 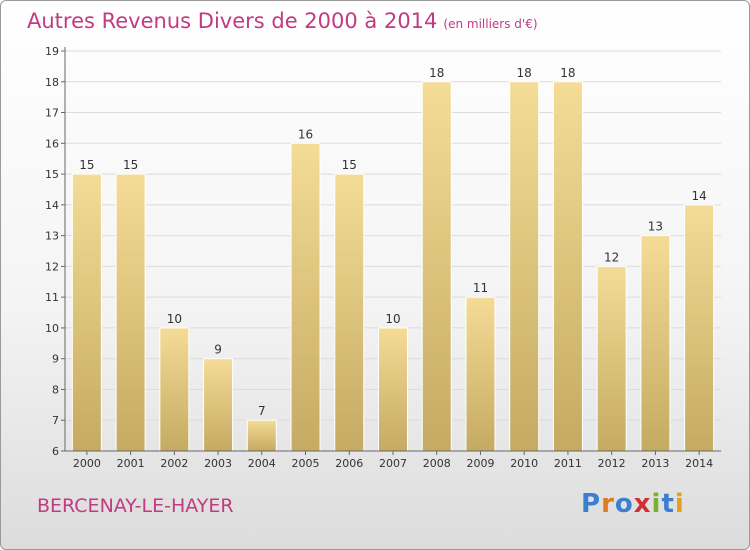 I want to click on x-tick-label-2013: 2013, so click(x=655, y=463).